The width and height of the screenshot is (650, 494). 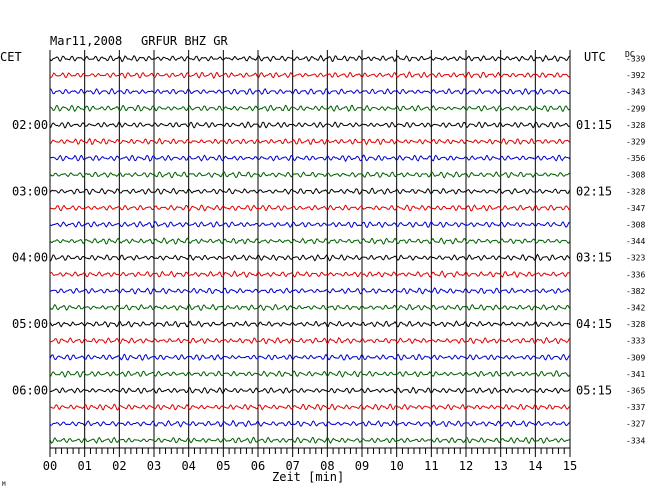 What do you see at coordinates (594, 324) in the screenshot?
I see `utc-time-label: 04:15` at bounding box center [594, 324].